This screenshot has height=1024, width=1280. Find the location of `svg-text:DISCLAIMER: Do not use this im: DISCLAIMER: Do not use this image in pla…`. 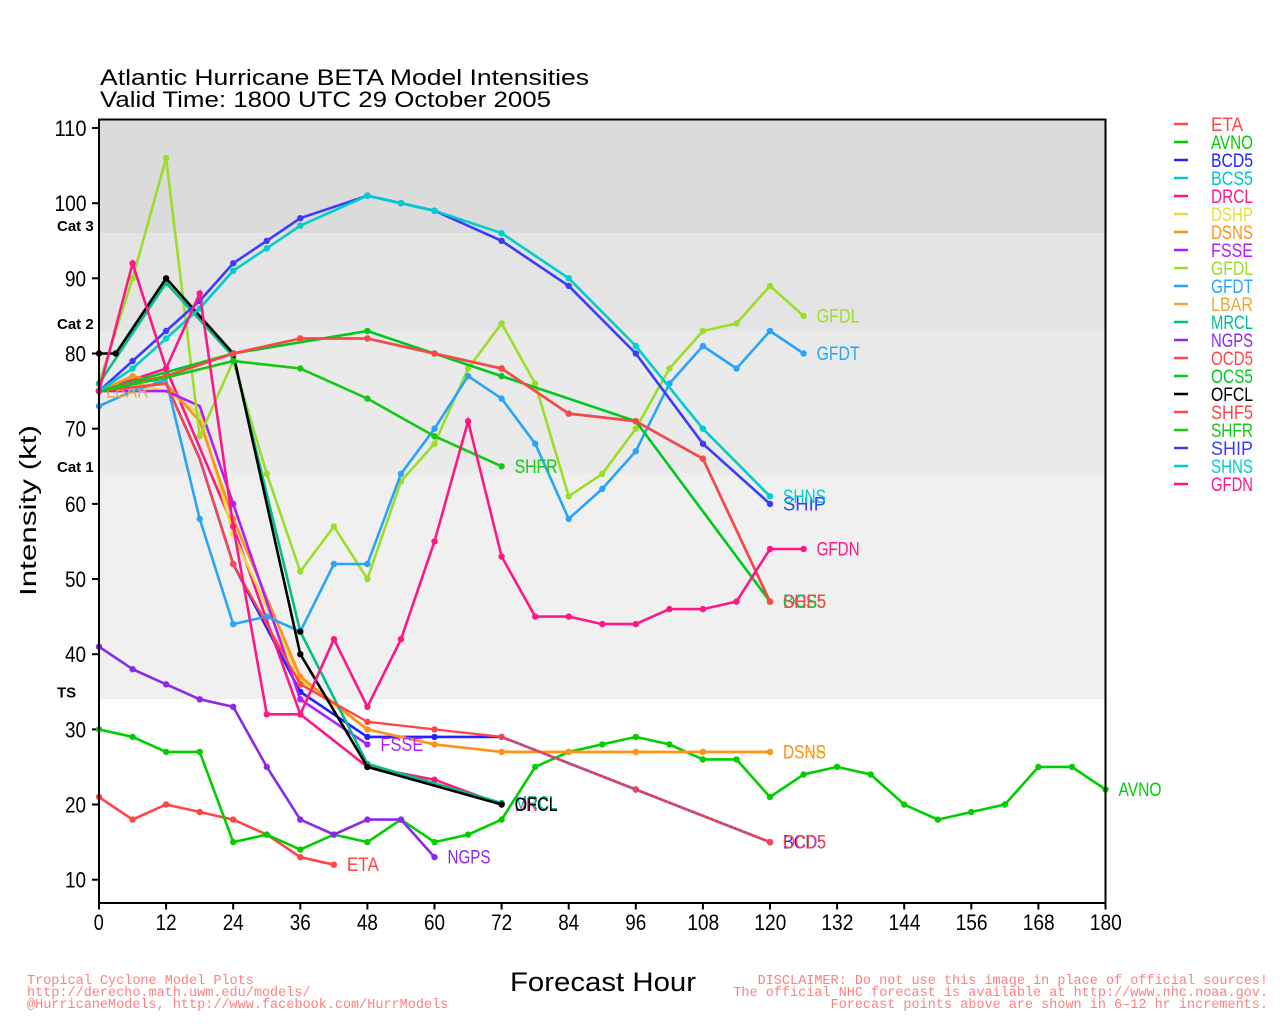

svg-text:DISCLAIMER: Do not use this im: DISCLAIMER: Do not use this image in pla… is located at coordinates (1013, 981).